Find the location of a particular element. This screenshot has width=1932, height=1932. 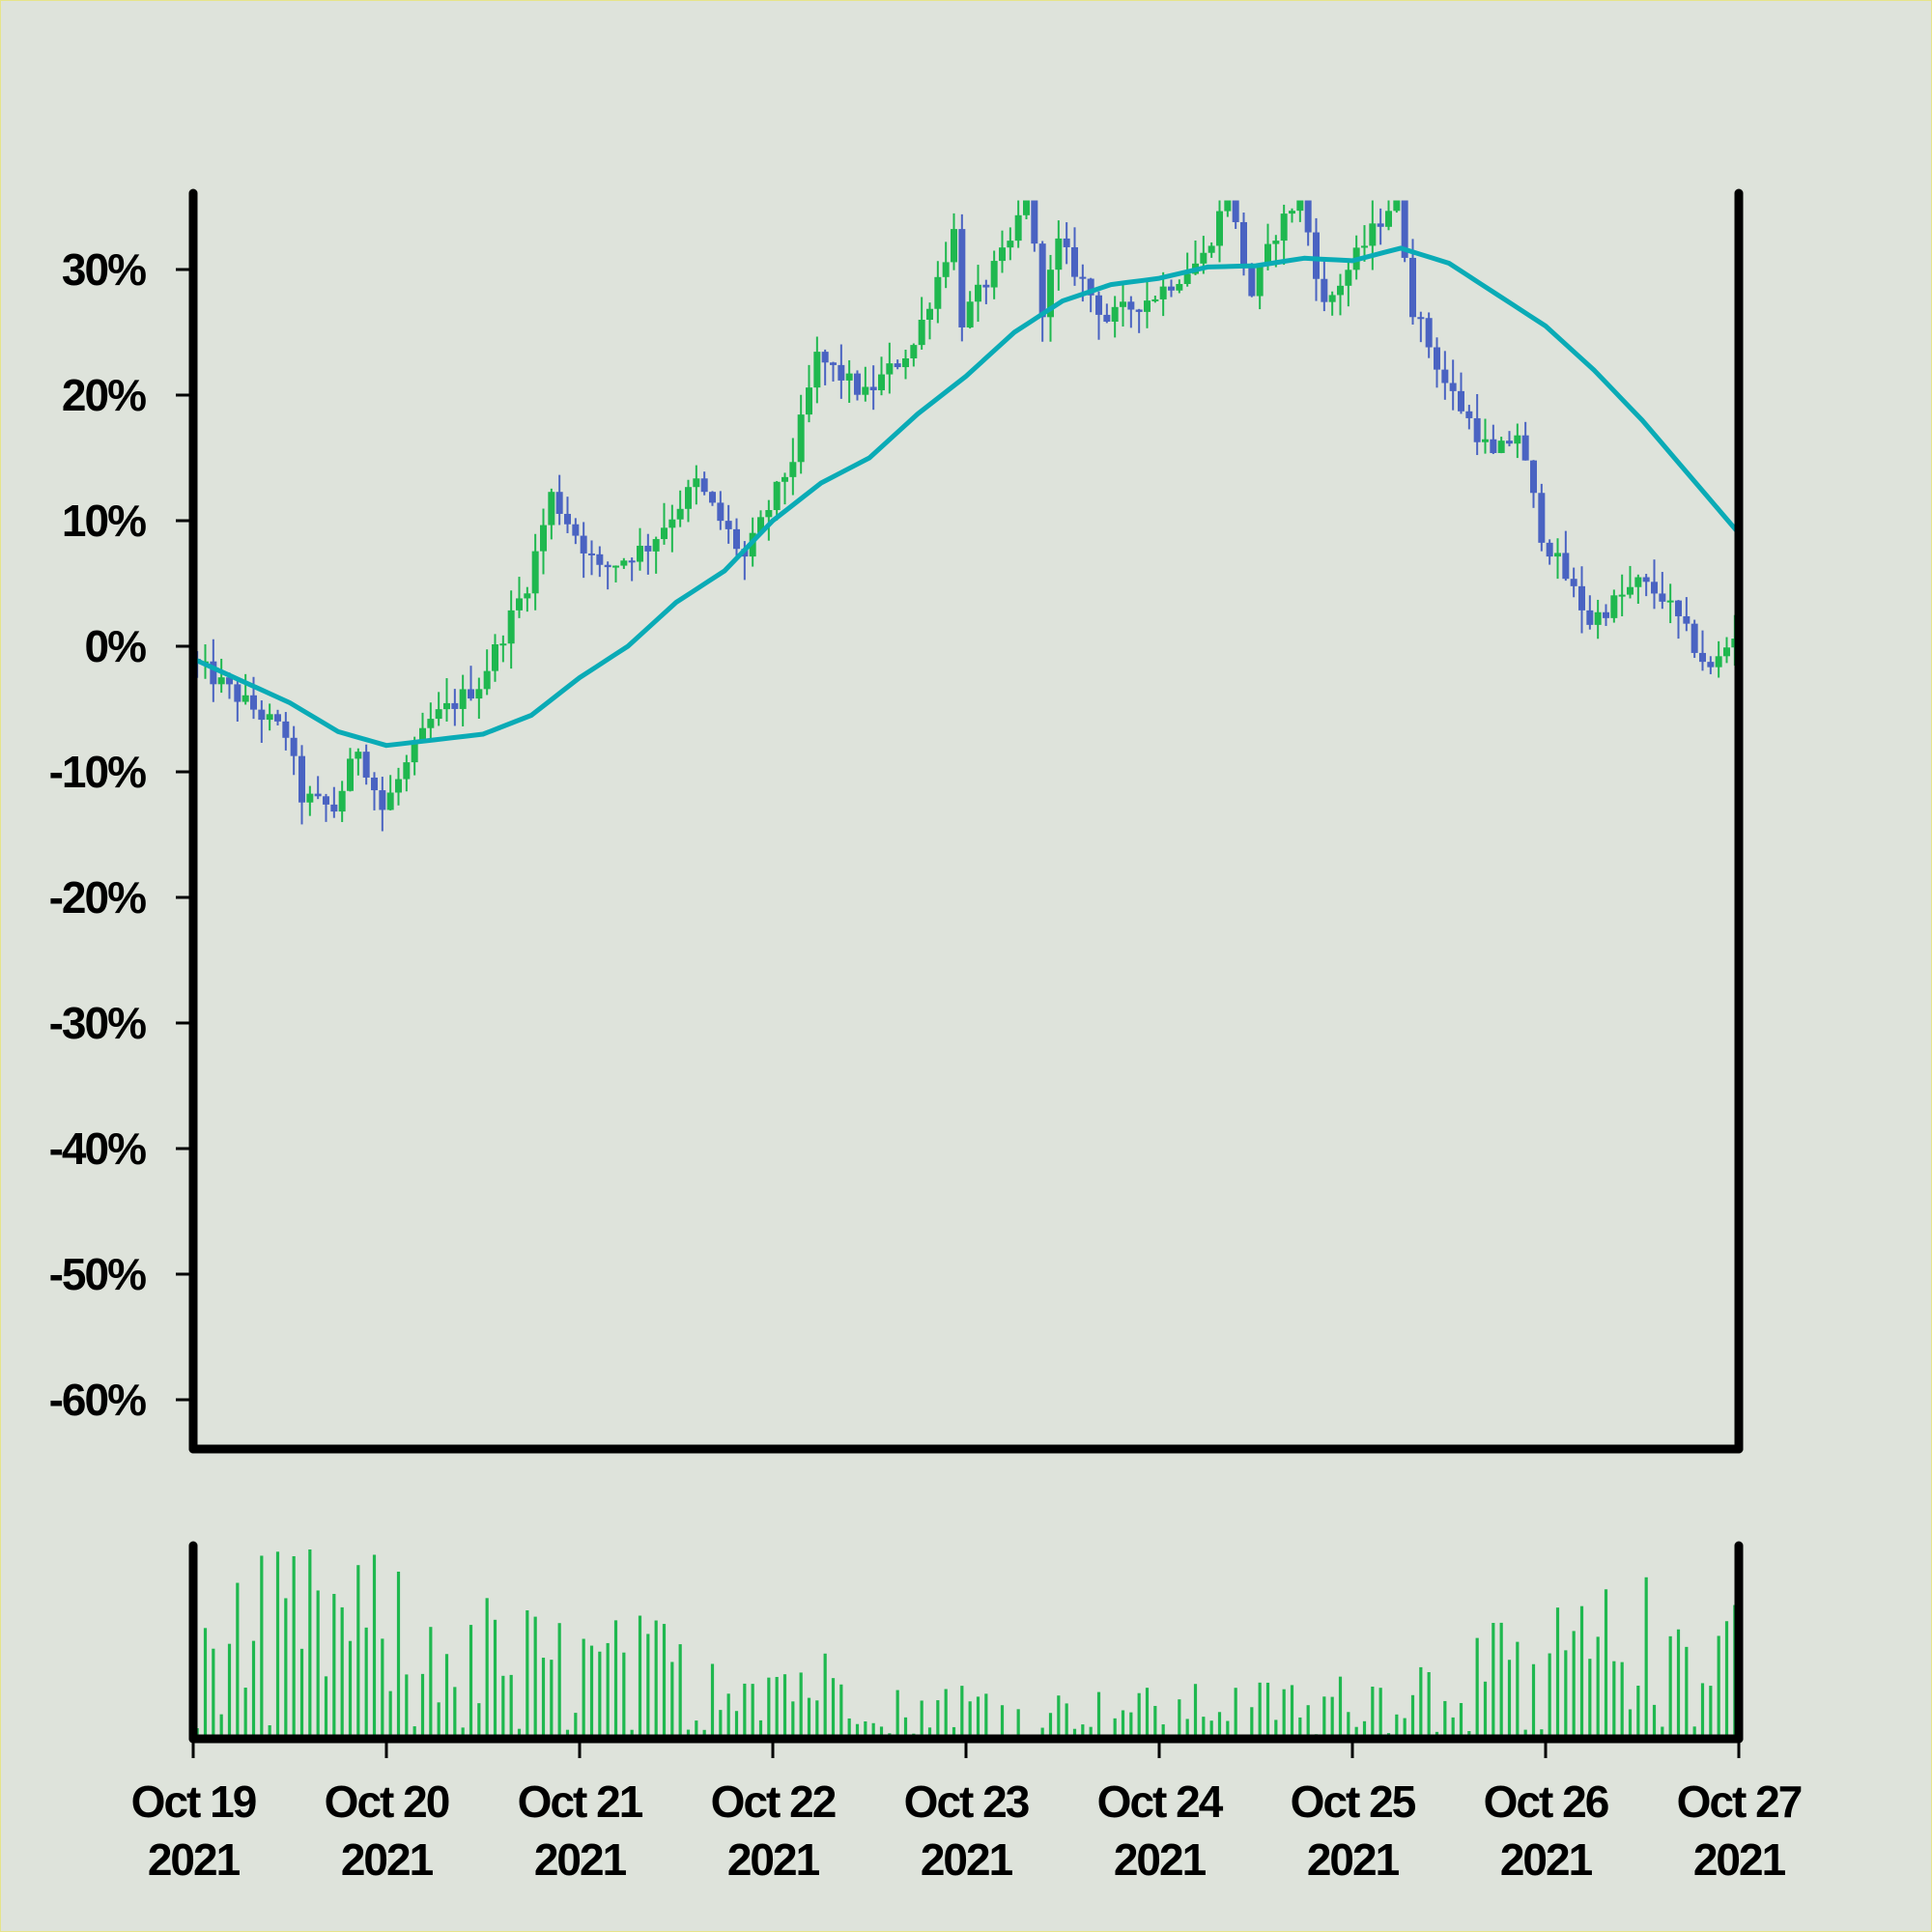

y-tick-label: 20% is located at coordinates (104, 395).